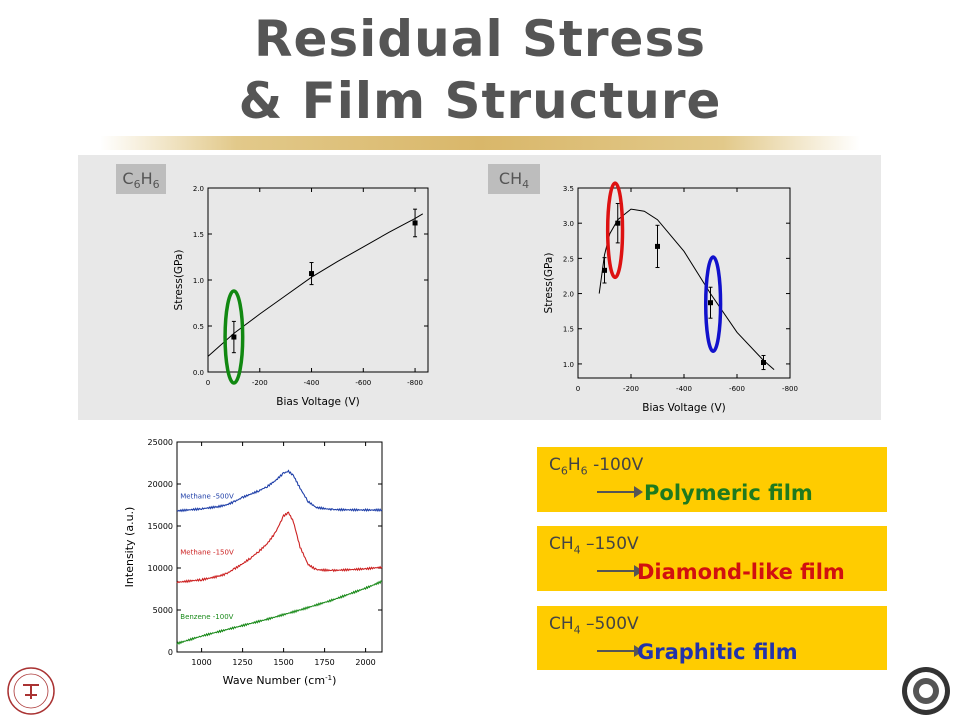 The height and width of the screenshot is (720, 960). What do you see at coordinates (206, 617) in the screenshot?
I see `series-label: Benzene -100V` at bounding box center [206, 617].